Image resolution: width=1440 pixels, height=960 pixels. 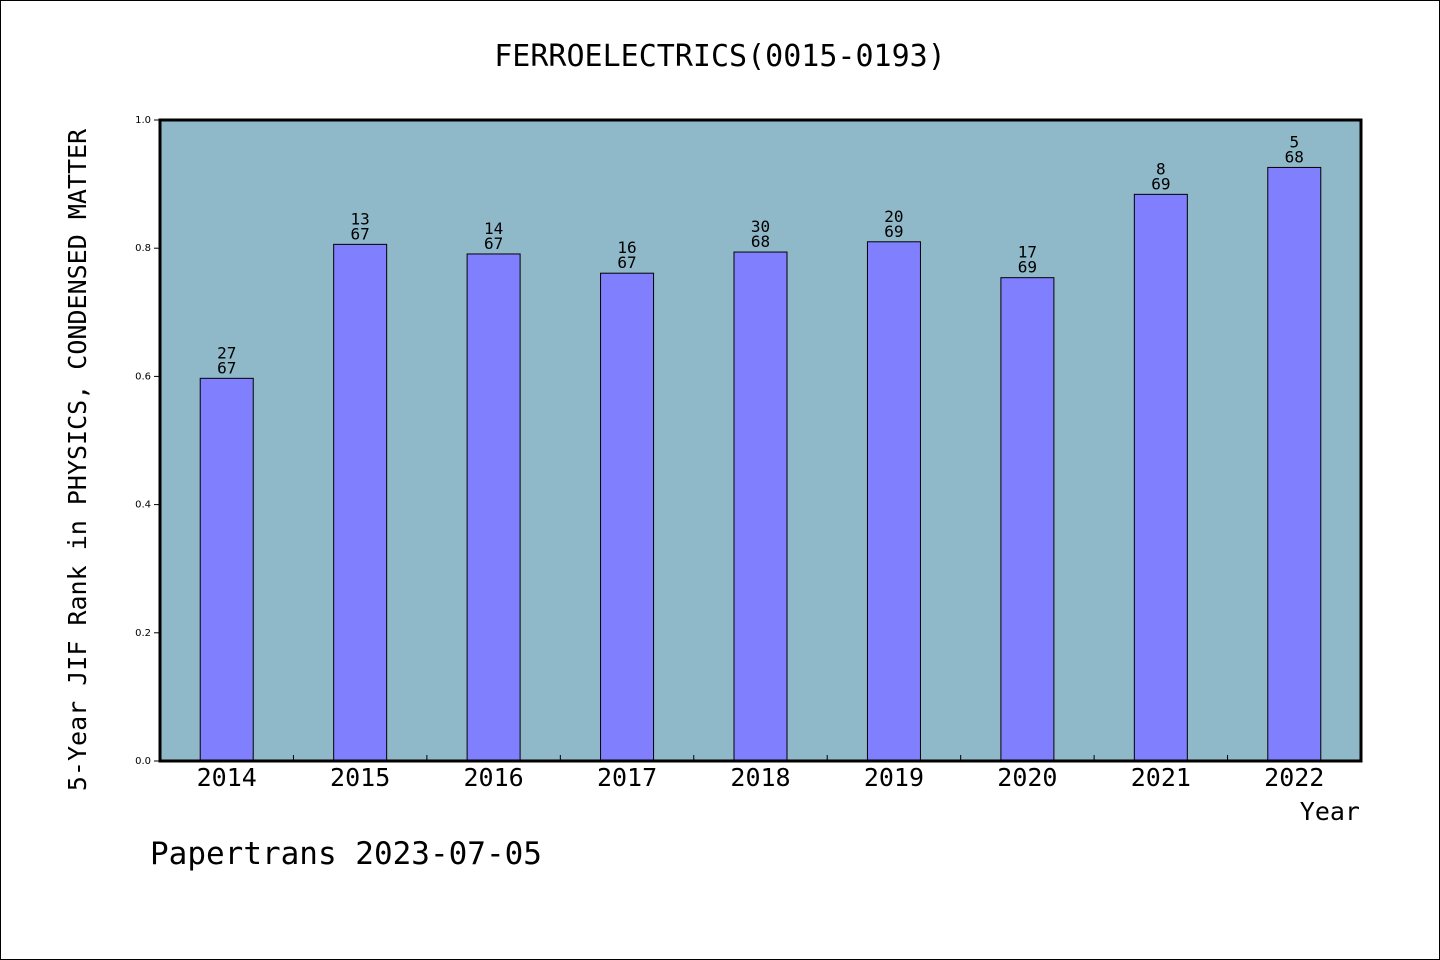 What do you see at coordinates (143, 248) in the screenshot?
I see `y-tick-label: 0.8` at bounding box center [143, 248].